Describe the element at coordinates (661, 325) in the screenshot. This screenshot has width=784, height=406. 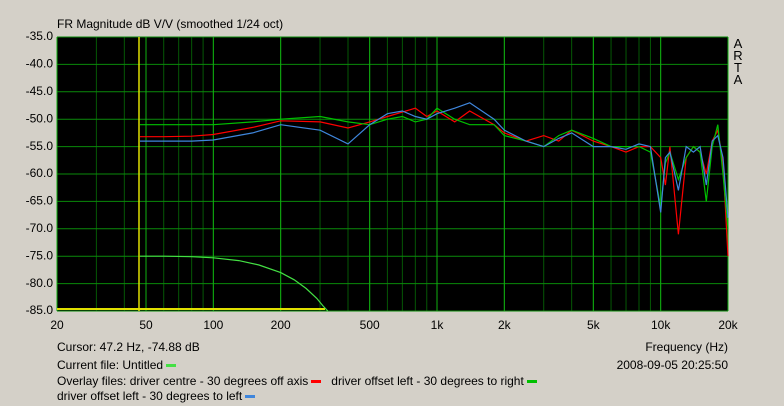
I see `x-tick-label: 10k` at that location.